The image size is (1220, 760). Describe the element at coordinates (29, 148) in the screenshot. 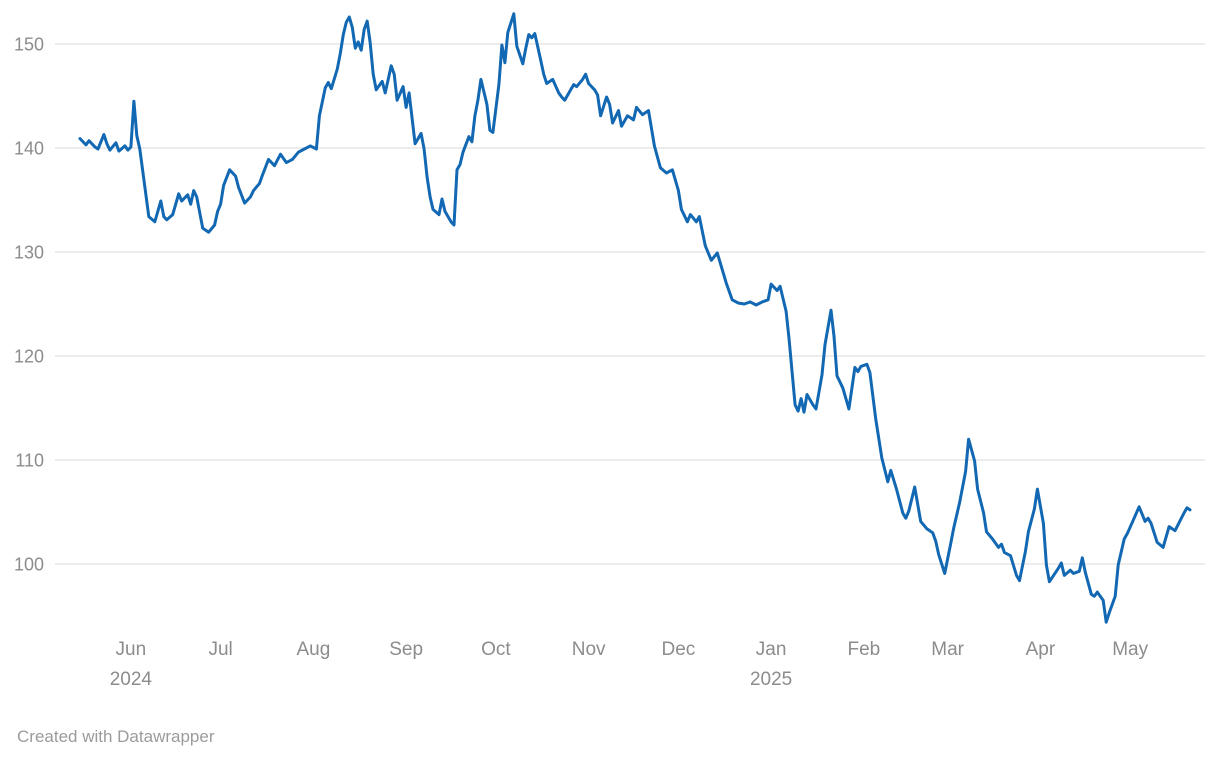

I see `y-tick-label: 140` at that location.